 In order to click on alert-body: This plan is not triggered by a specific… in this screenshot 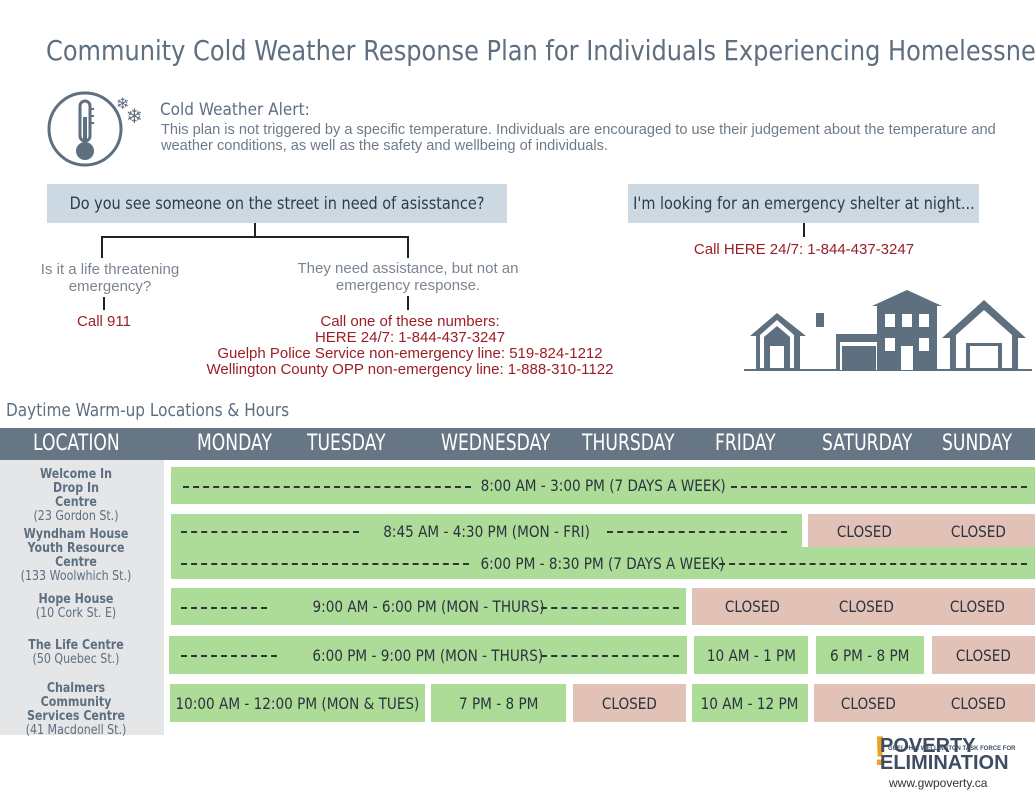, I will do `click(578, 138)`.